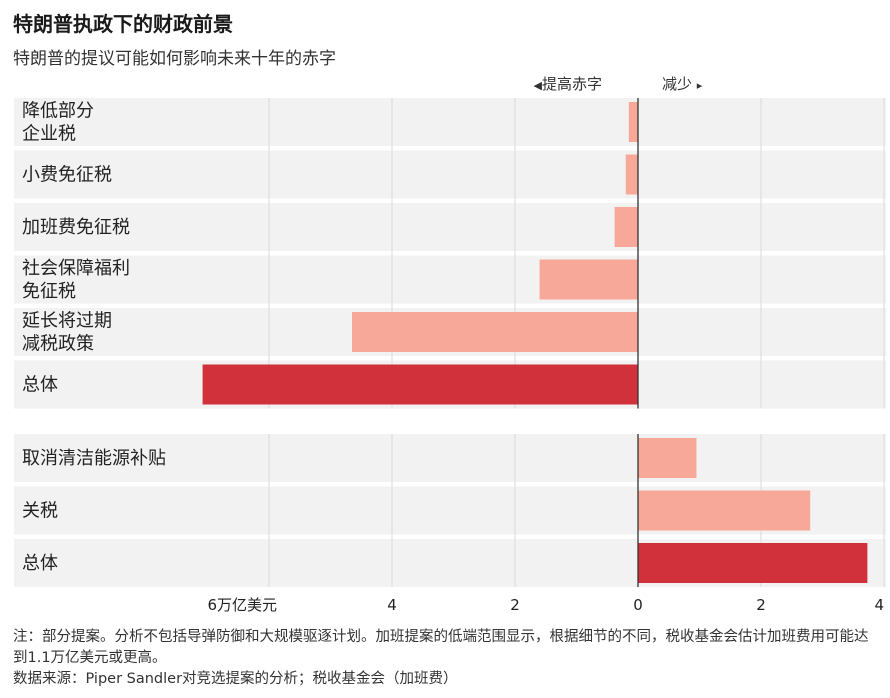  What do you see at coordinates (174, 59) in the screenshot?
I see `chart-subtitle: 特朗普的提议可能如何影响未来十年的赤字` at bounding box center [174, 59].